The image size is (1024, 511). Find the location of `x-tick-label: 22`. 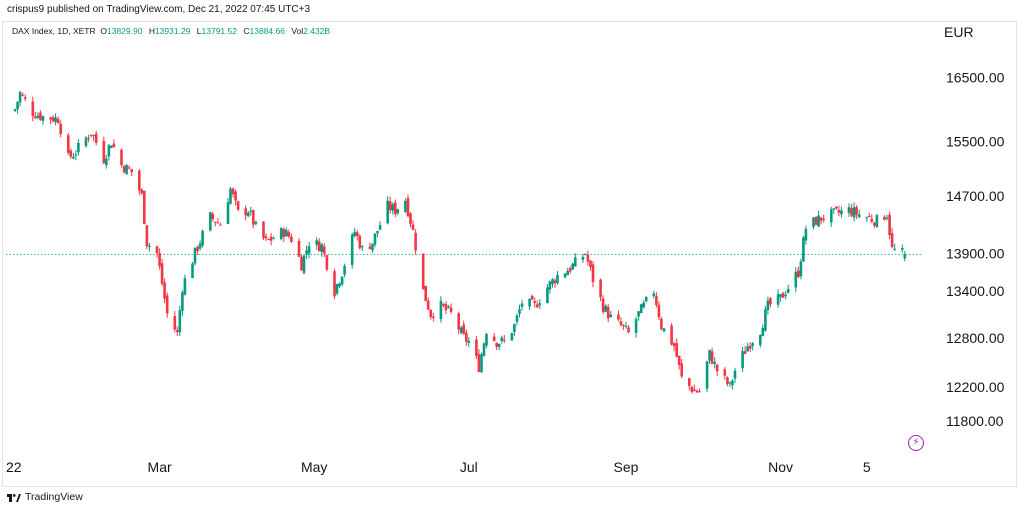

x-tick-label: 22 is located at coordinates (14, 467).